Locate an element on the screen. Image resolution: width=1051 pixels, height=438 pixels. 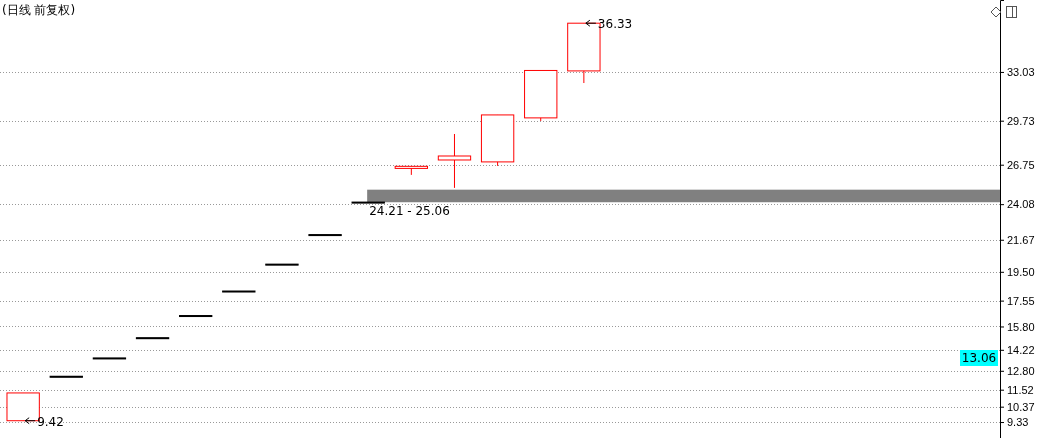
y-tick-label: 14.22 is located at coordinates (1021, 349).